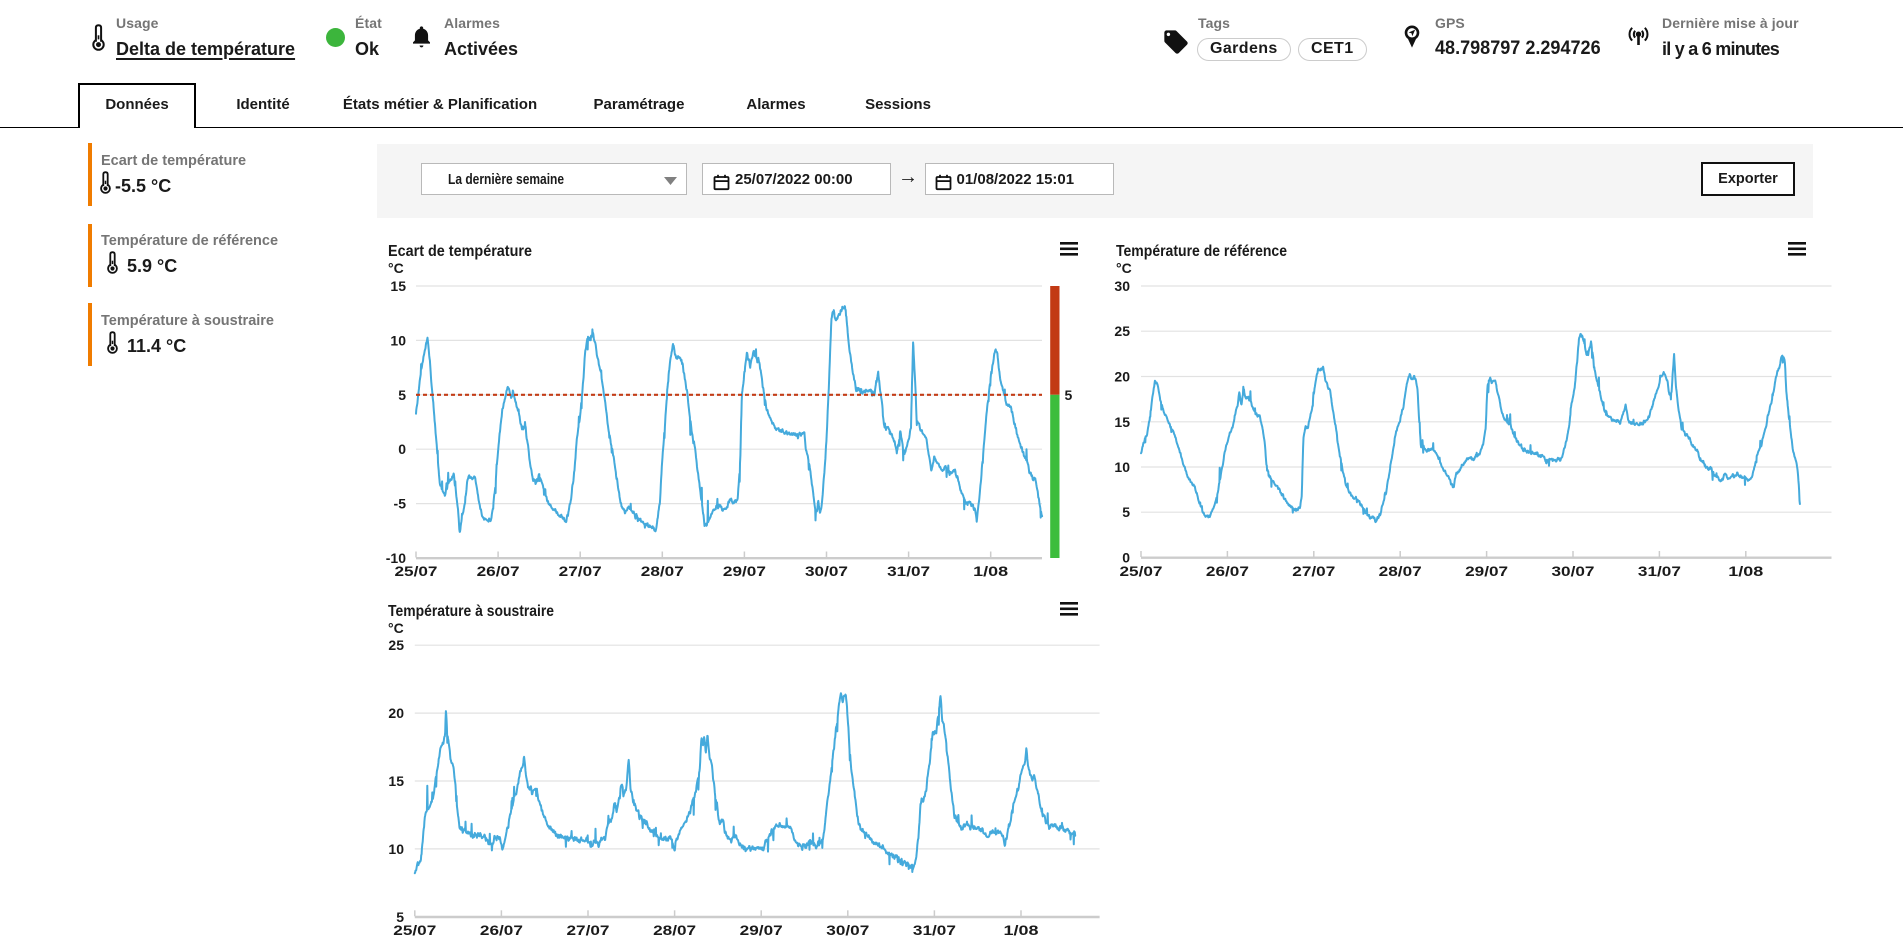 Image resolution: width=1903 pixels, height=952 pixels. What do you see at coordinates (396, 558) in the screenshot?
I see `svg-text: -10` at bounding box center [396, 558].